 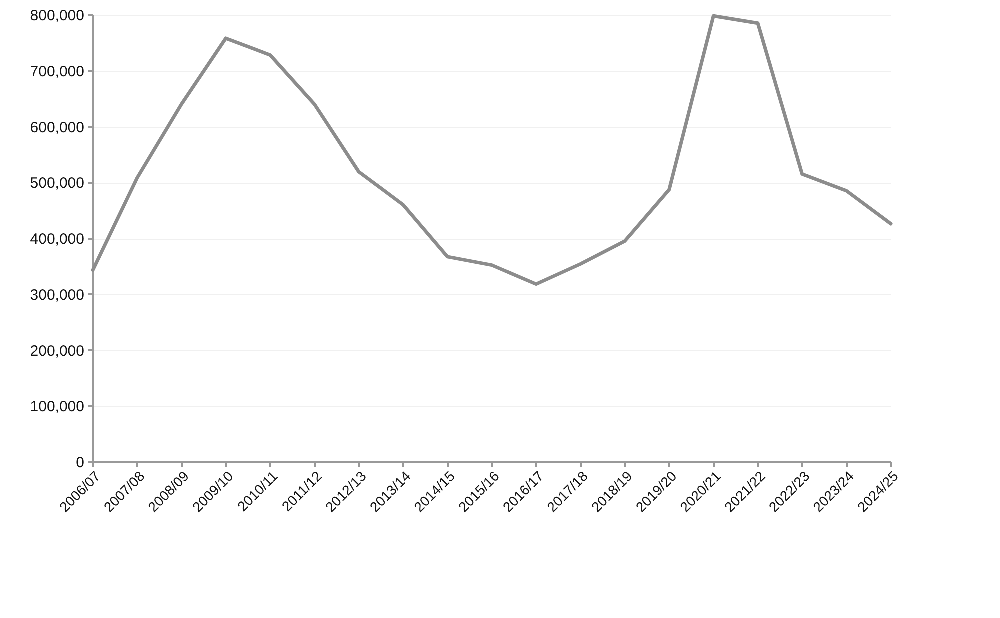 What do you see at coordinates (57, 407) in the screenshot?
I see `y-tick-label: 100,000` at bounding box center [57, 407].